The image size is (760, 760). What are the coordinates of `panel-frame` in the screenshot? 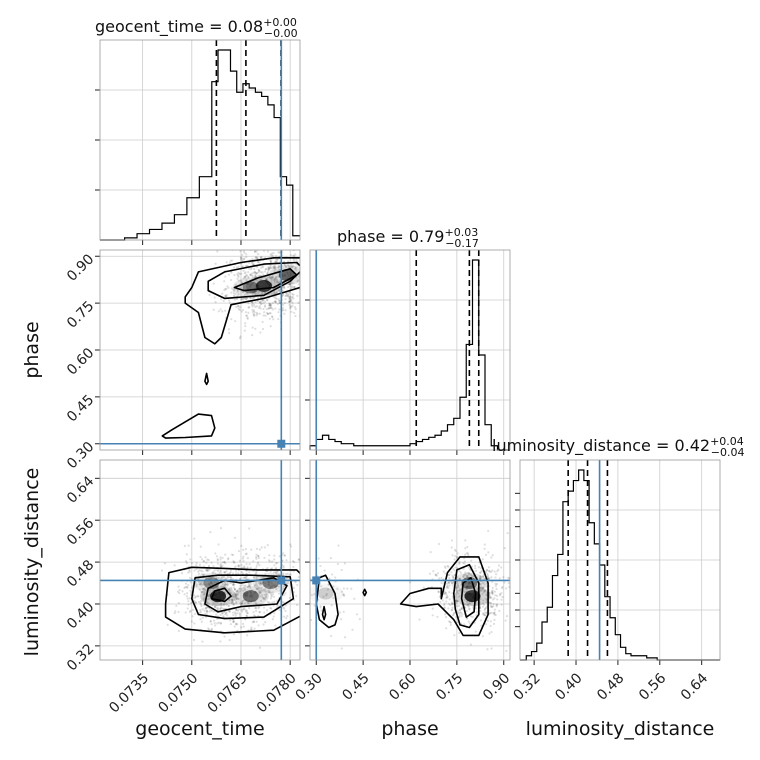 It's located at (410, 560).